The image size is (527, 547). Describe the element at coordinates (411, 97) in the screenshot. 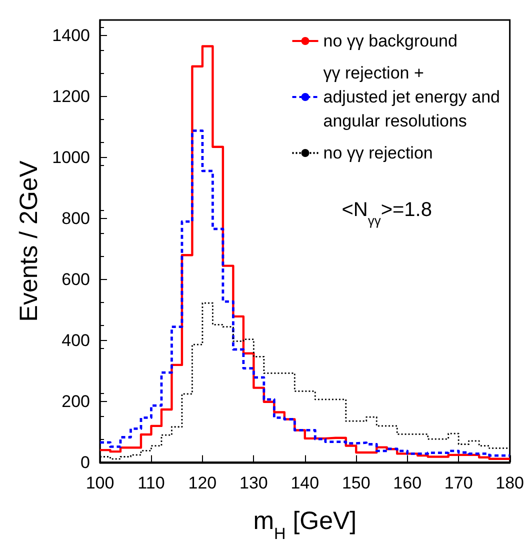

I see `legend-label: γγ rejection + adjusted jet energy and angular resolutions` at that location.